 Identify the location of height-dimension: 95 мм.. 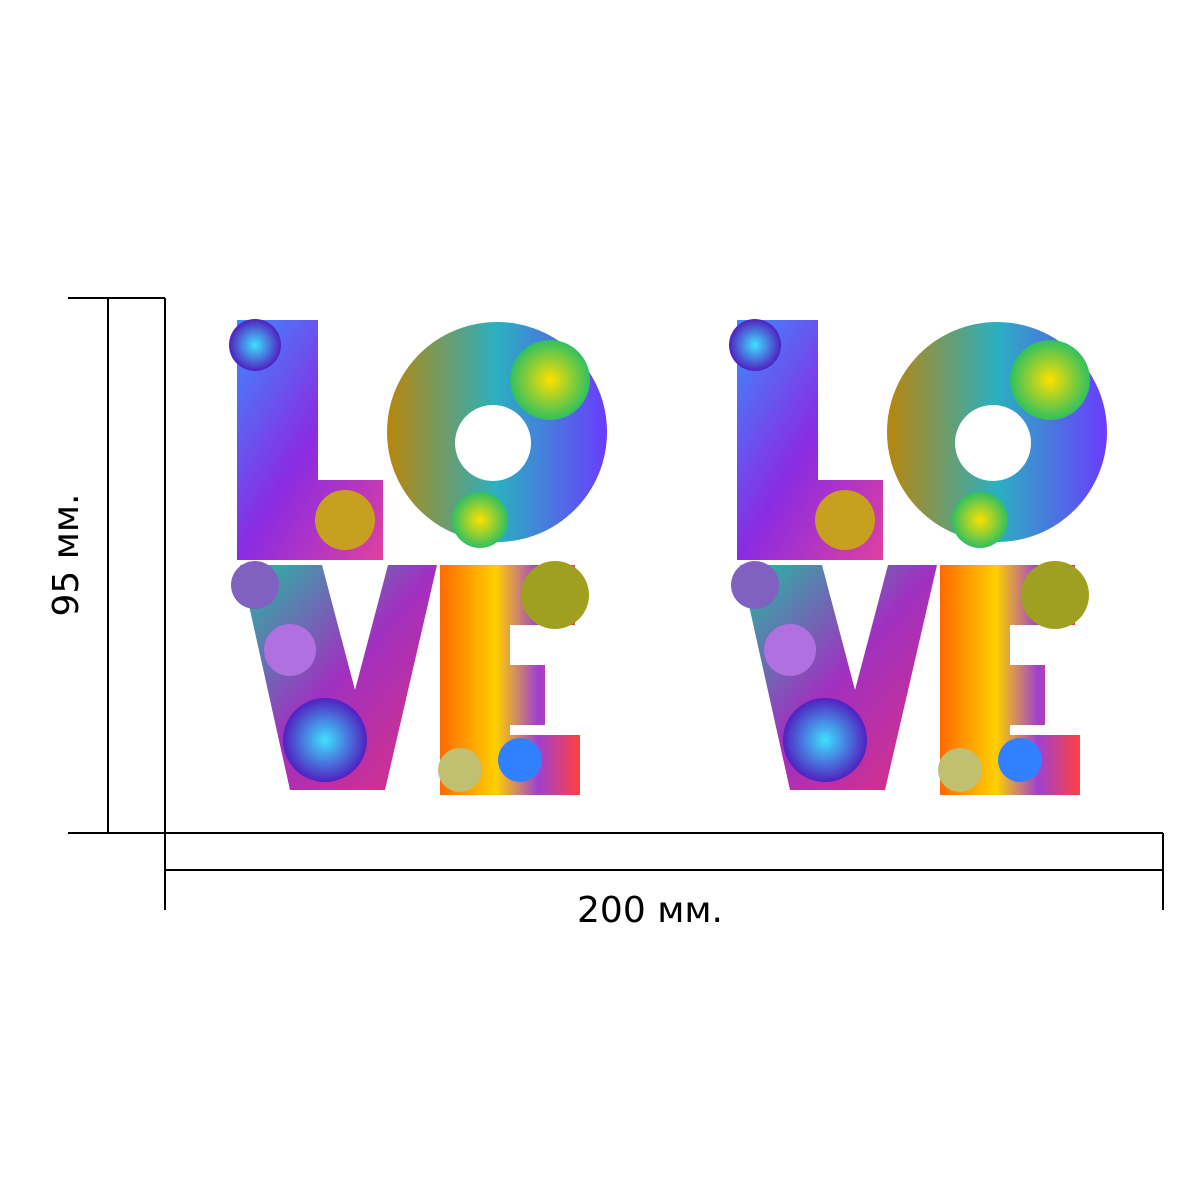
(106, 565).